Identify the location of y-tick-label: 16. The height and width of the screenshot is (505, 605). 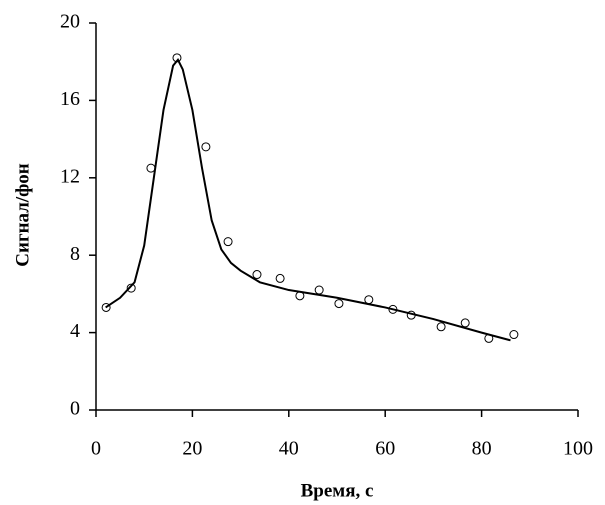
(70, 99).